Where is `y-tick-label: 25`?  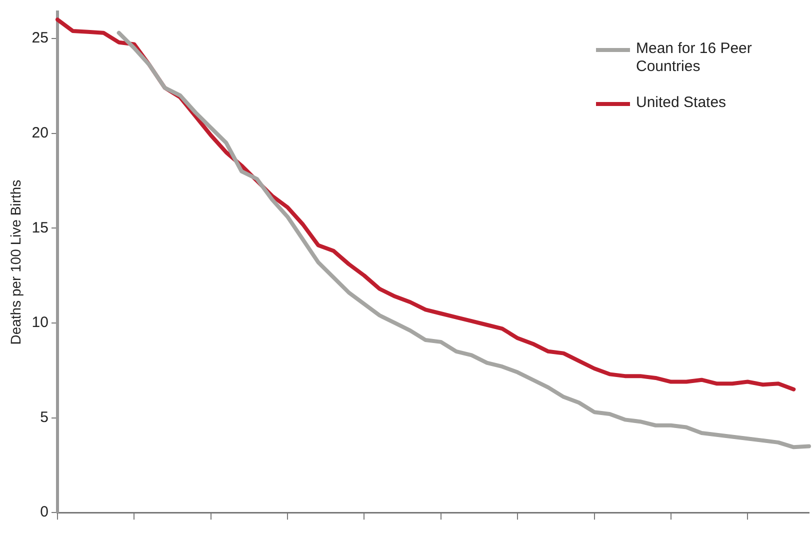
y-tick-label: 25 is located at coordinates (40, 38).